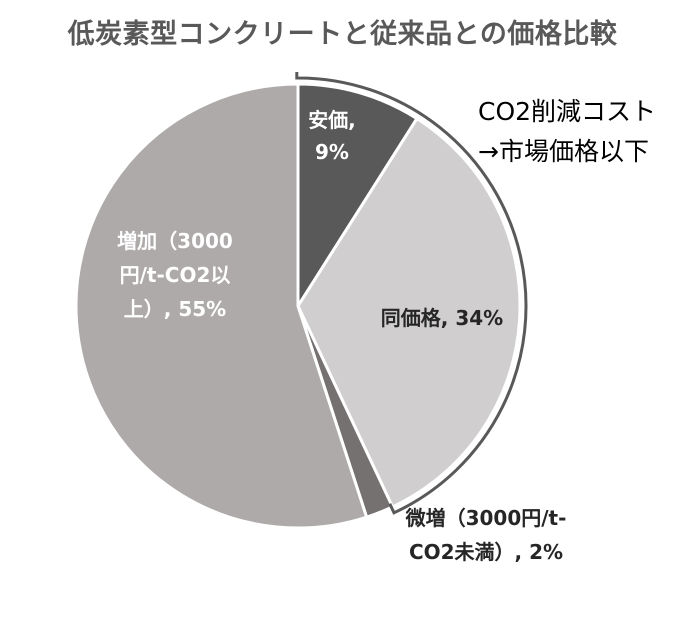  I want to click on slice-label: 微増（3000円/t-CO2未満）, 2%, so click(486, 535).